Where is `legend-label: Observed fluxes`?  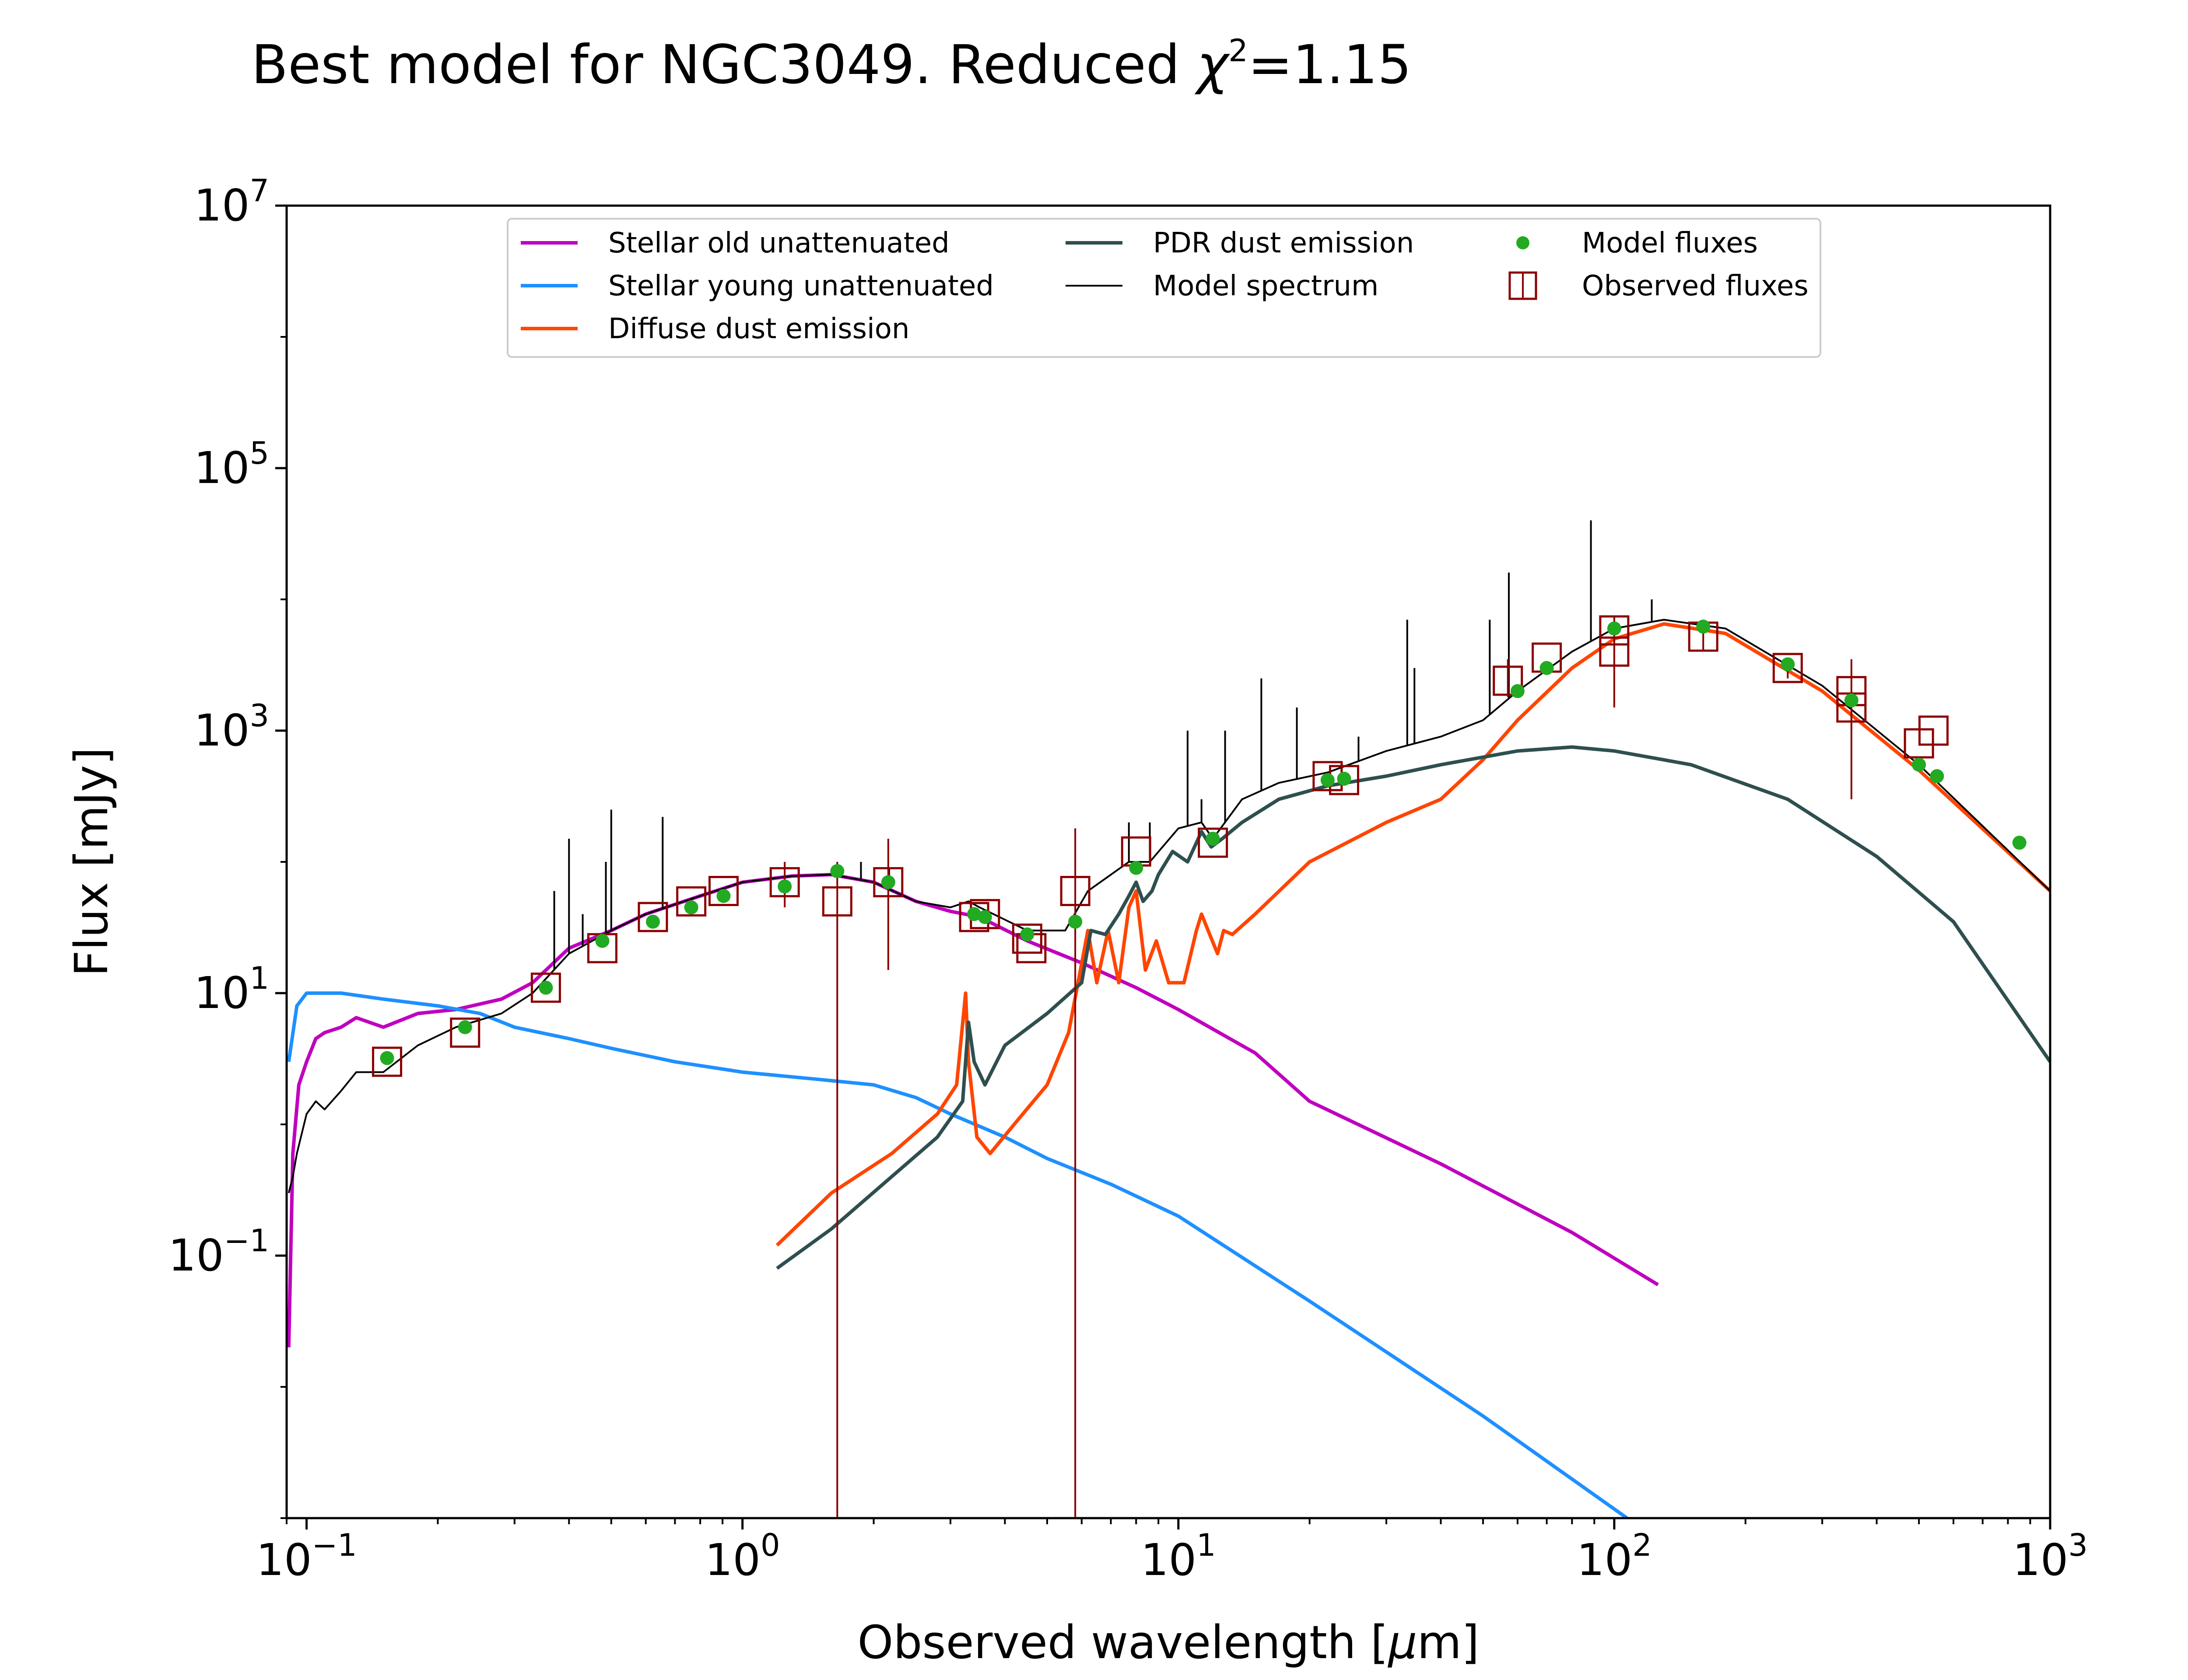
legend-label: Observed fluxes is located at coordinates (1695, 286).